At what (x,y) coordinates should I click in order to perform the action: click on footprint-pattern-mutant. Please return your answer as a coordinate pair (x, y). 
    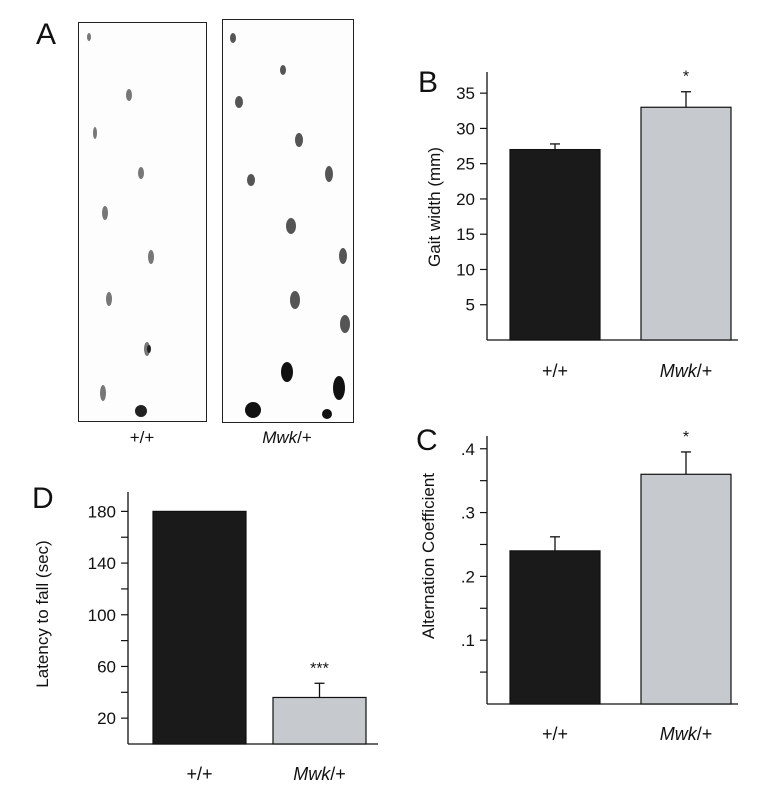
    Looking at the image, I should click on (290, 226).